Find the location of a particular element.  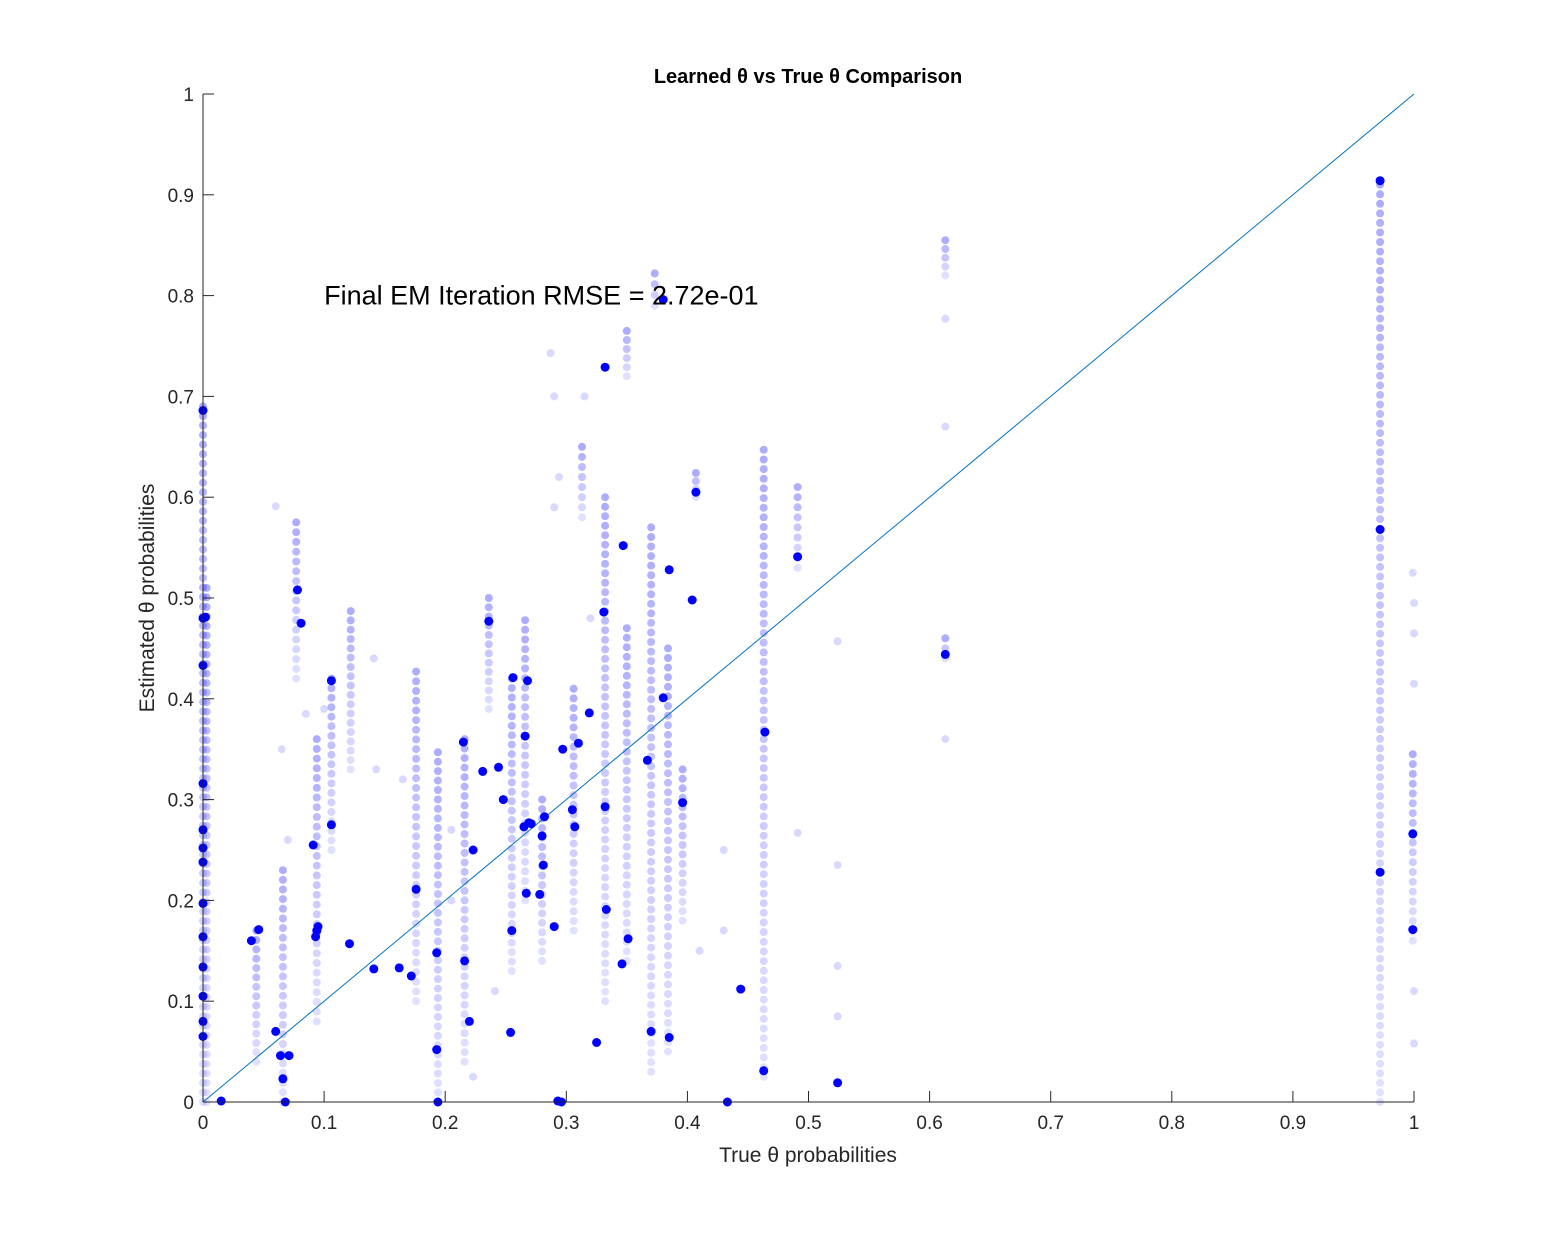

x-tick-label: 0 is located at coordinates (203, 1123).